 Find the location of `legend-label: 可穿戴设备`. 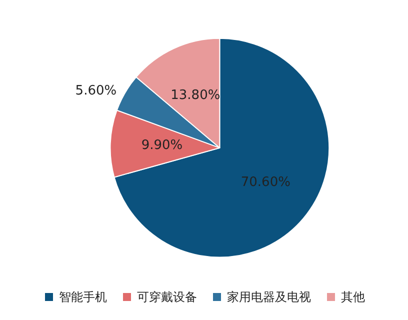

legend-label: 可穿戴设备 is located at coordinates (167, 297).